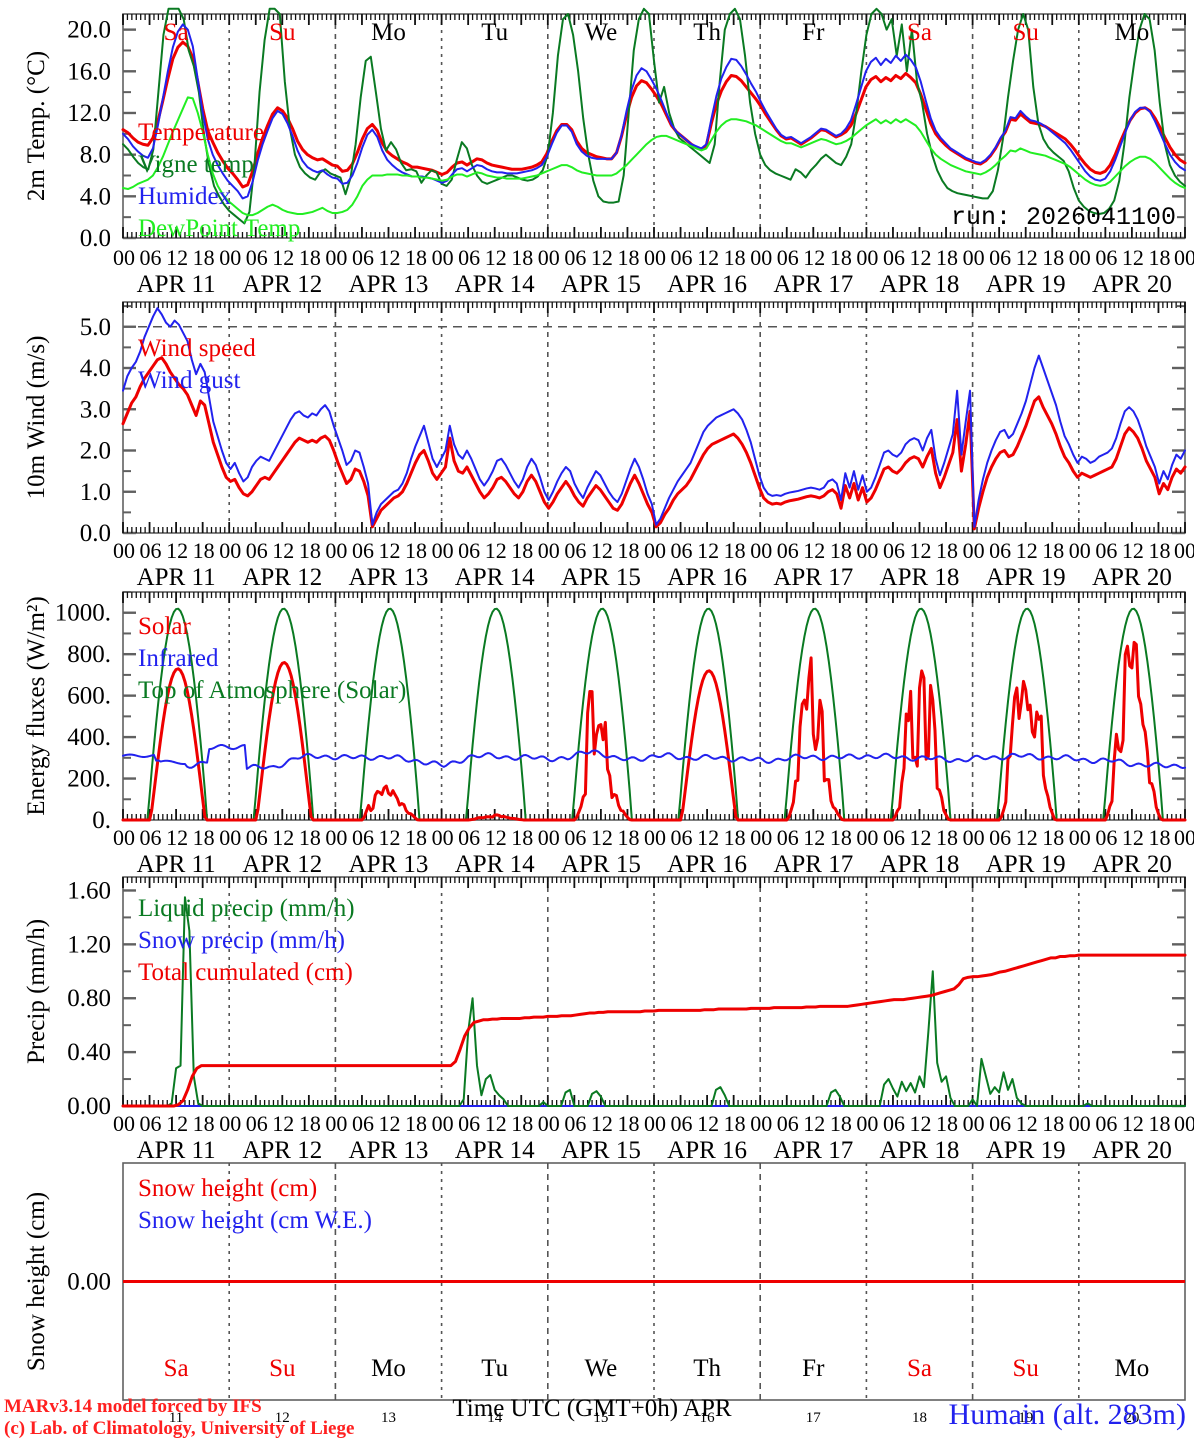 This screenshot has height=1440, width=1194. Describe the element at coordinates (89, 1282) in the screenshot. I see `snow-ytick-label: 0.00` at that location.